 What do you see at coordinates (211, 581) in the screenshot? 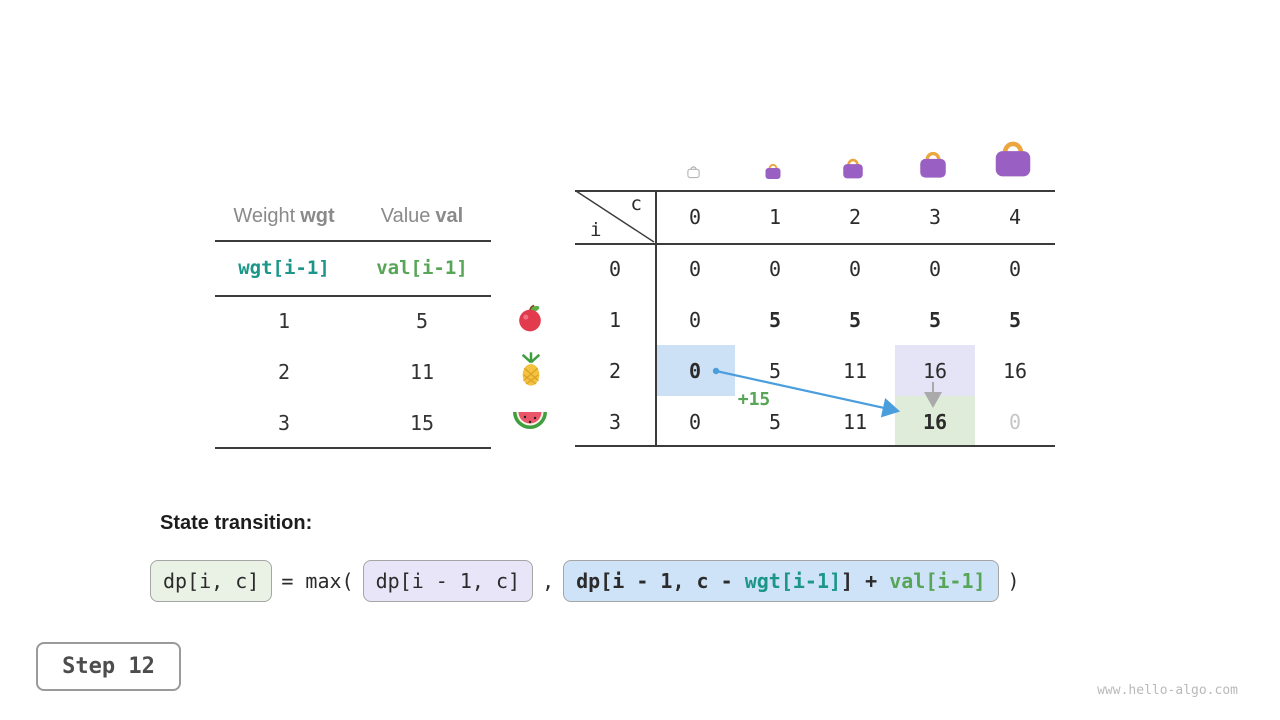
I see `formula-lhs: dp[i, c]` at bounding box center [211, 581].